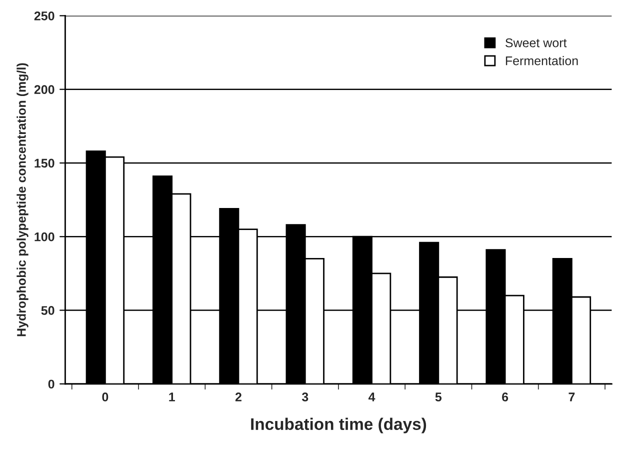 This screenshot has height=449, width=621. I want to click on legend-label: Sweet wort, so click(536, 43).